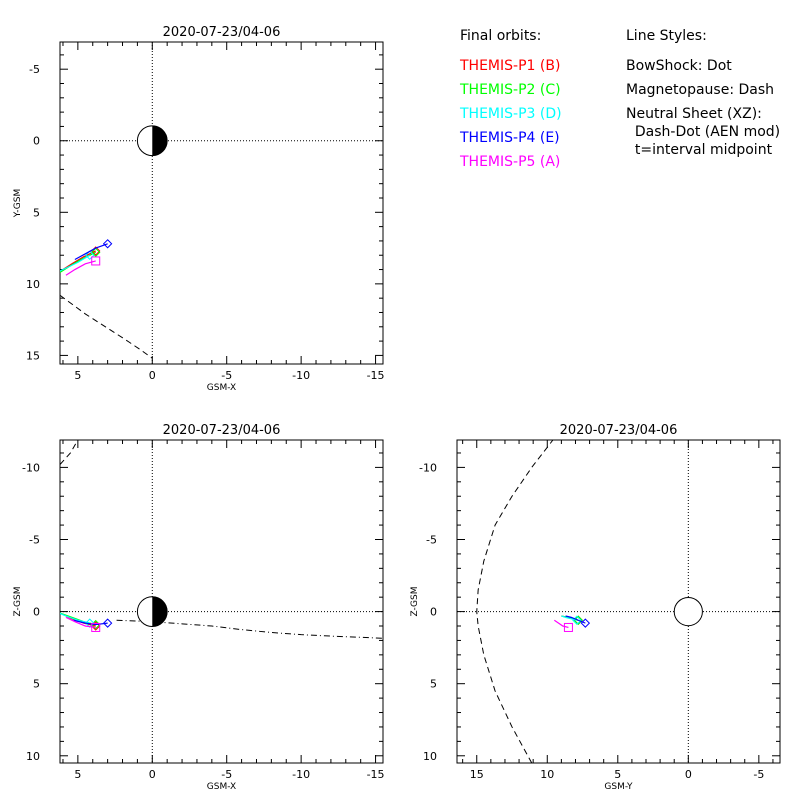 Image resolution: width=800 pixels, height=800 pixels. What do you see at coordinates (679, 66) in the screenshot?
I see `legend-style-bowshock: BowShock: Dot` at bounding box center [679, 66].